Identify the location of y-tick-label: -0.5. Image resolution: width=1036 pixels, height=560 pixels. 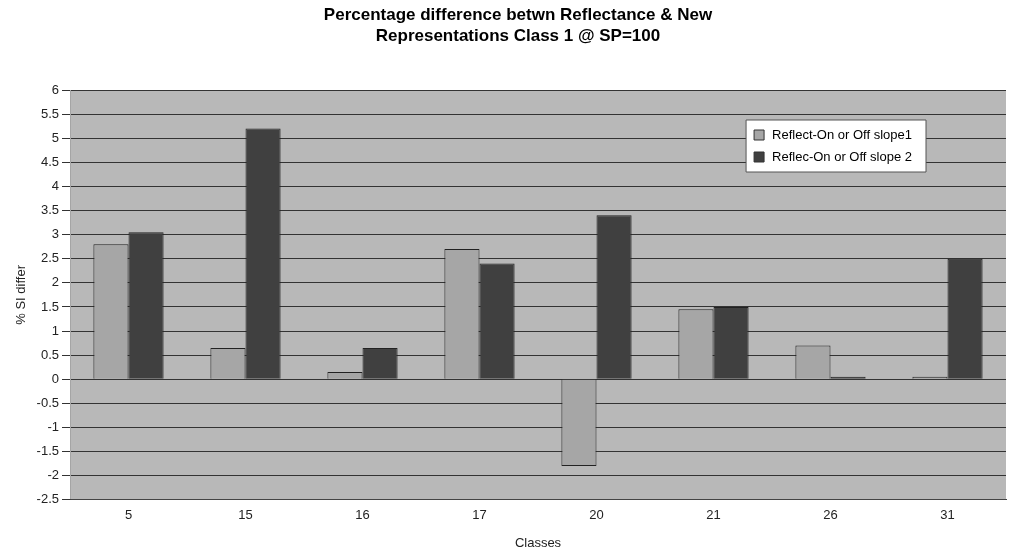
(47, 402).